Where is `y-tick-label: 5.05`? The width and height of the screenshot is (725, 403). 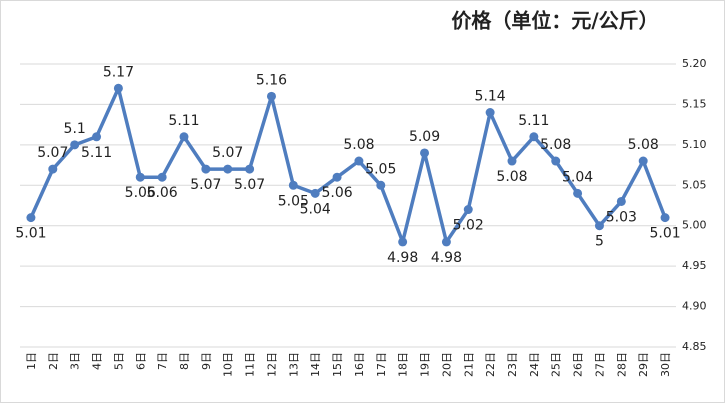 y-tick-label: 5.05 is located at coordinates (694, 184).